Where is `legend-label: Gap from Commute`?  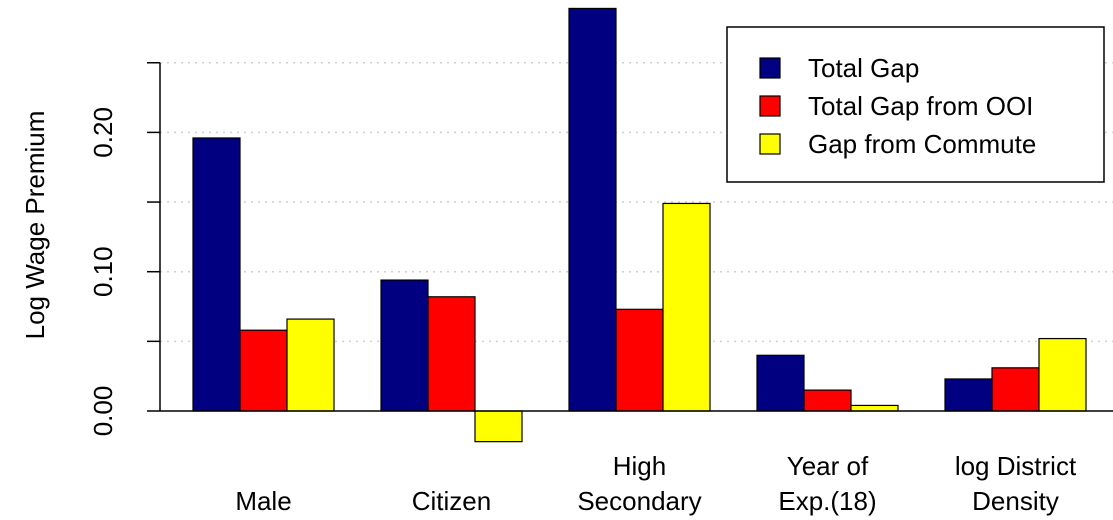
legend-label: Gap from Commute is located at coordinates (922, 144).